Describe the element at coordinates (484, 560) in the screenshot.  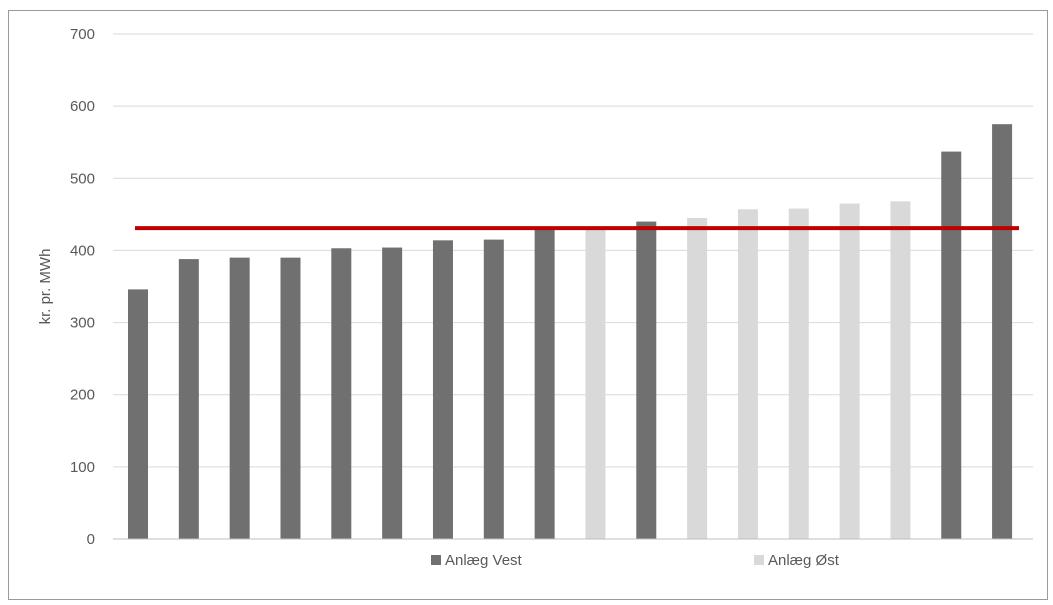
I see `legend-label: Anlæg Vest` at that location.